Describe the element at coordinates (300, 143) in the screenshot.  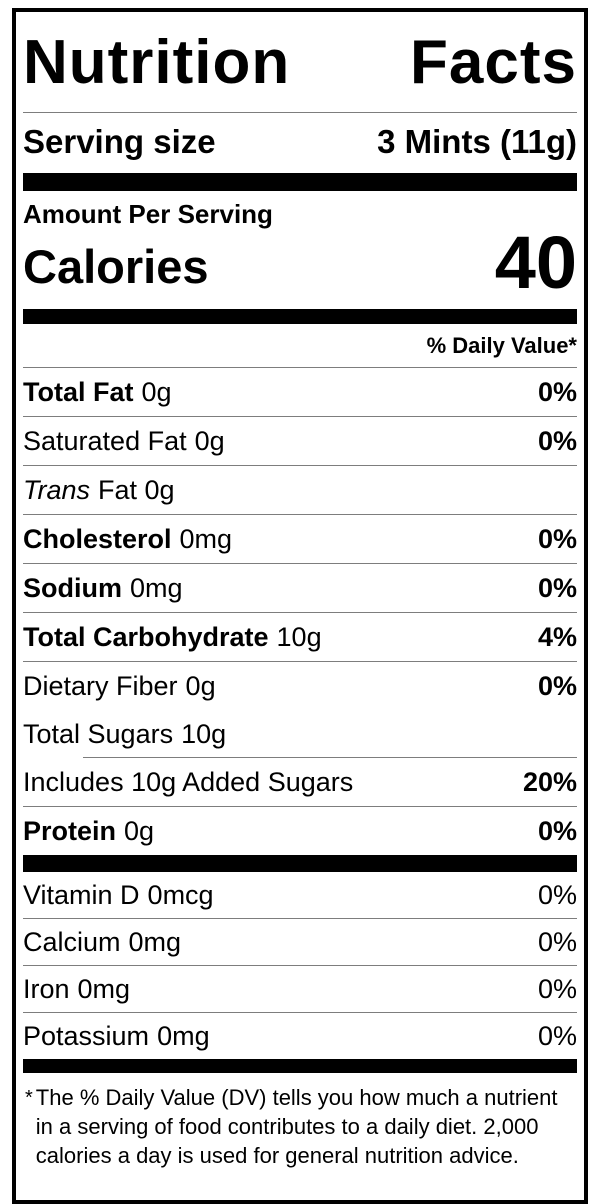
I see `serving-size-row: Serving size 3 Mints (11g)` at that location.